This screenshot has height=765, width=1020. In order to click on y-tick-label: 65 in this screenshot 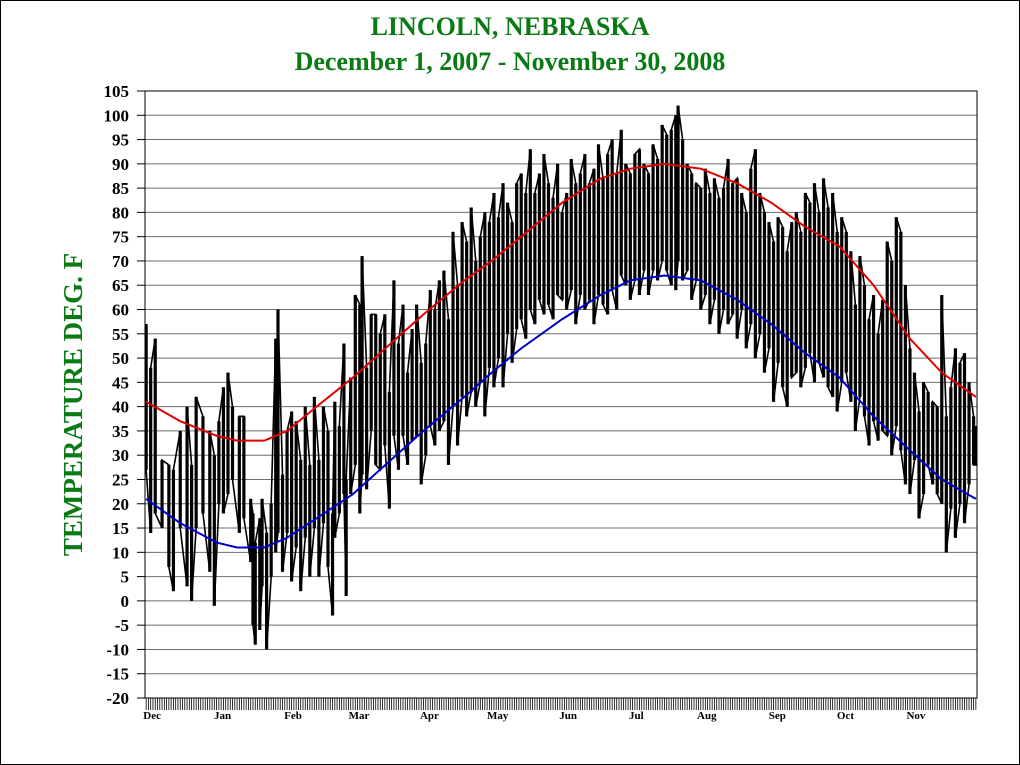, I will do `click(120, 285)`.